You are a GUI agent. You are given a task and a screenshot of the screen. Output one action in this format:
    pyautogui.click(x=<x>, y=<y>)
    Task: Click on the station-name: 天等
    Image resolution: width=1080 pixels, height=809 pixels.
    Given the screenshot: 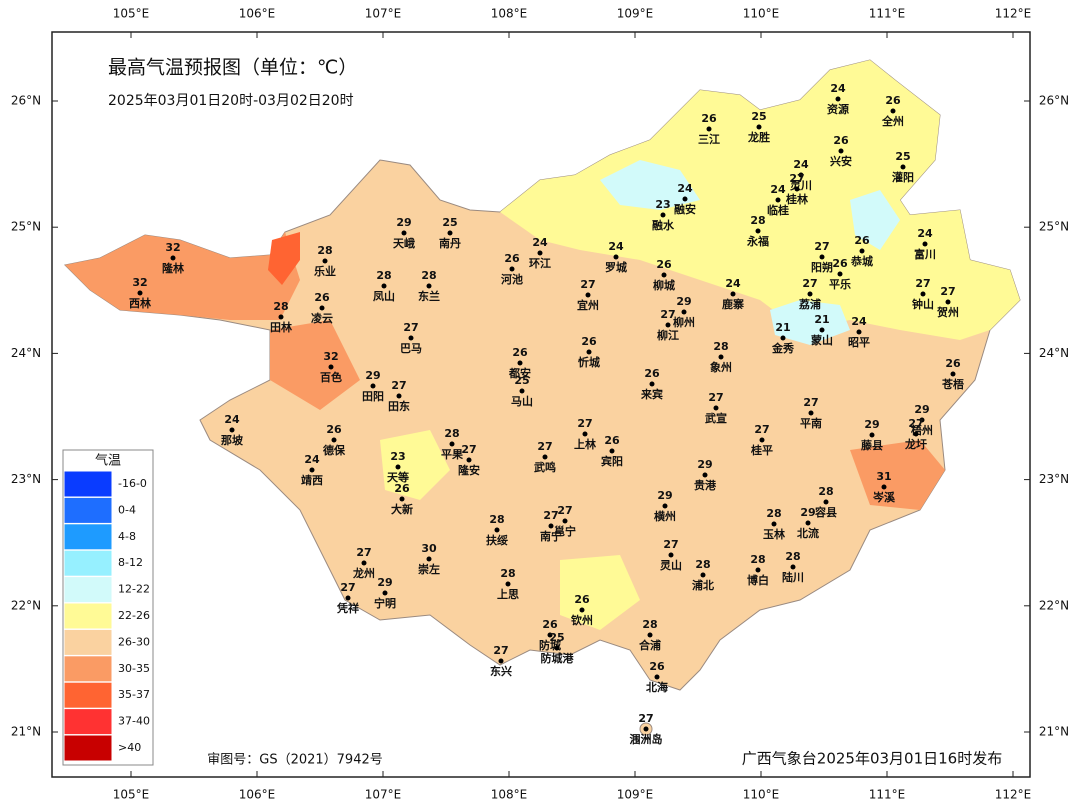 What is the action you would take?
    pyautogui.click(x=398, y=477)
    